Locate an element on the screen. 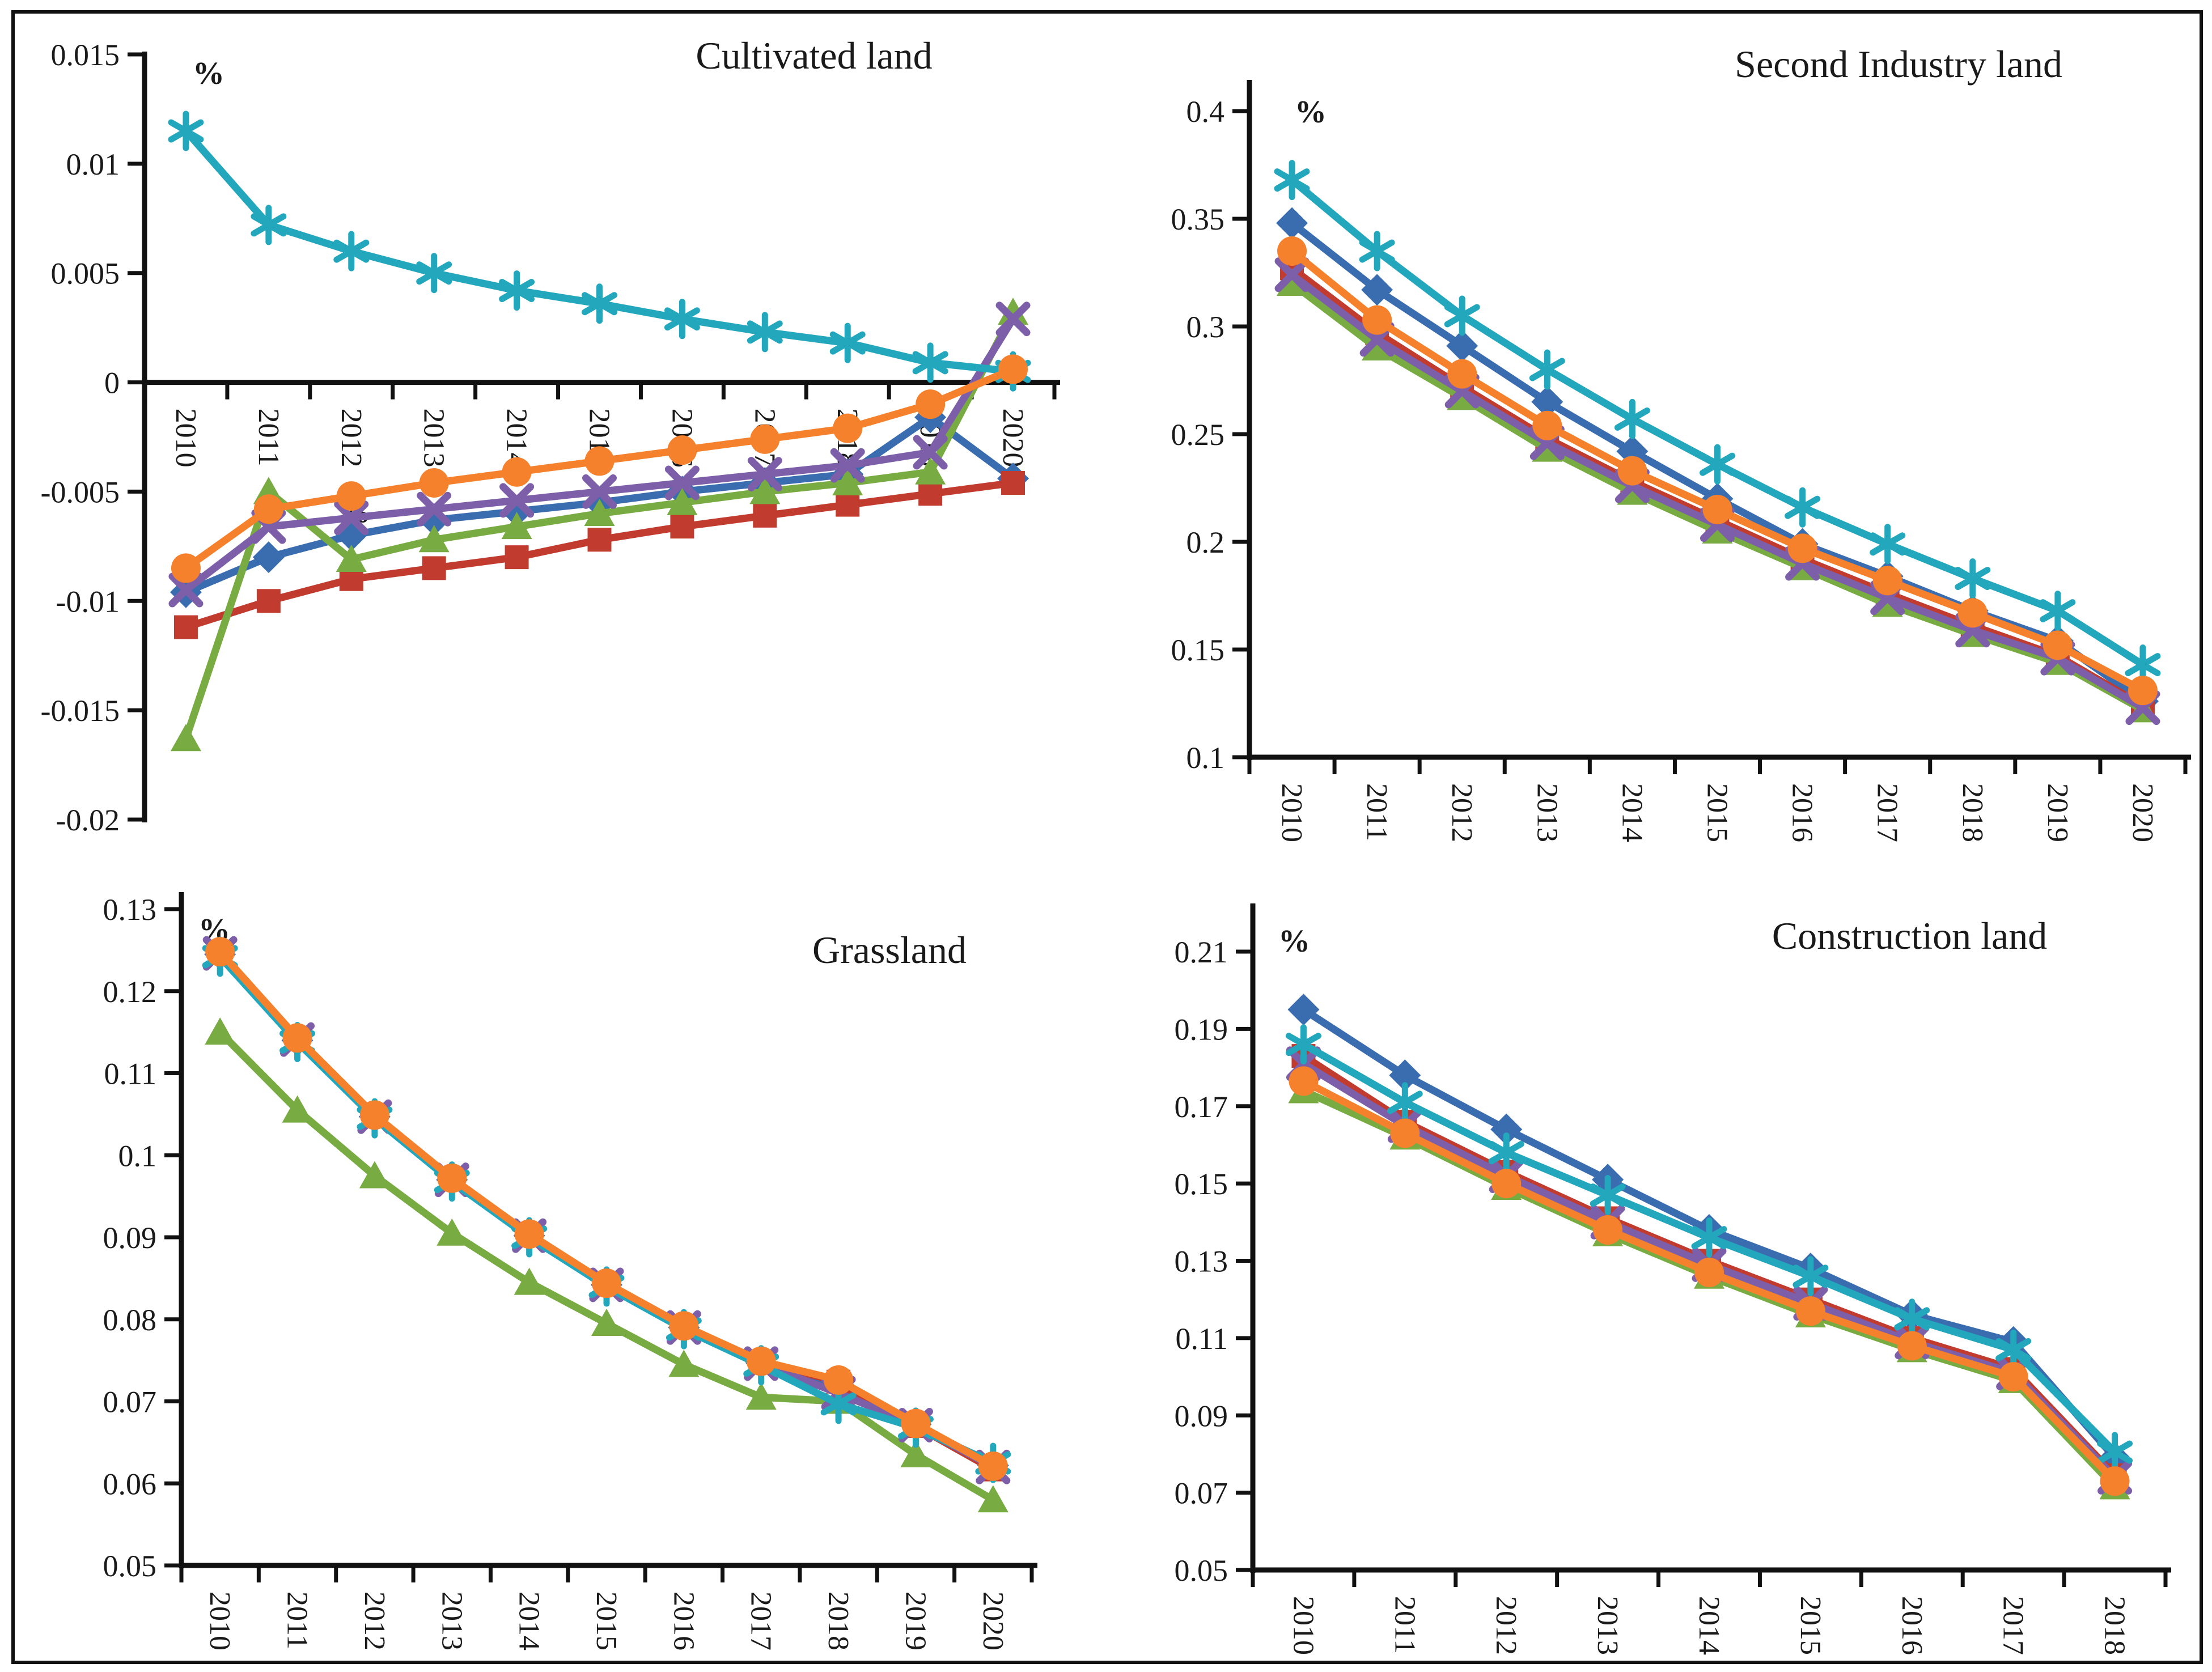  y-tick-label: 0.005 is located at coordinates (85, 274).